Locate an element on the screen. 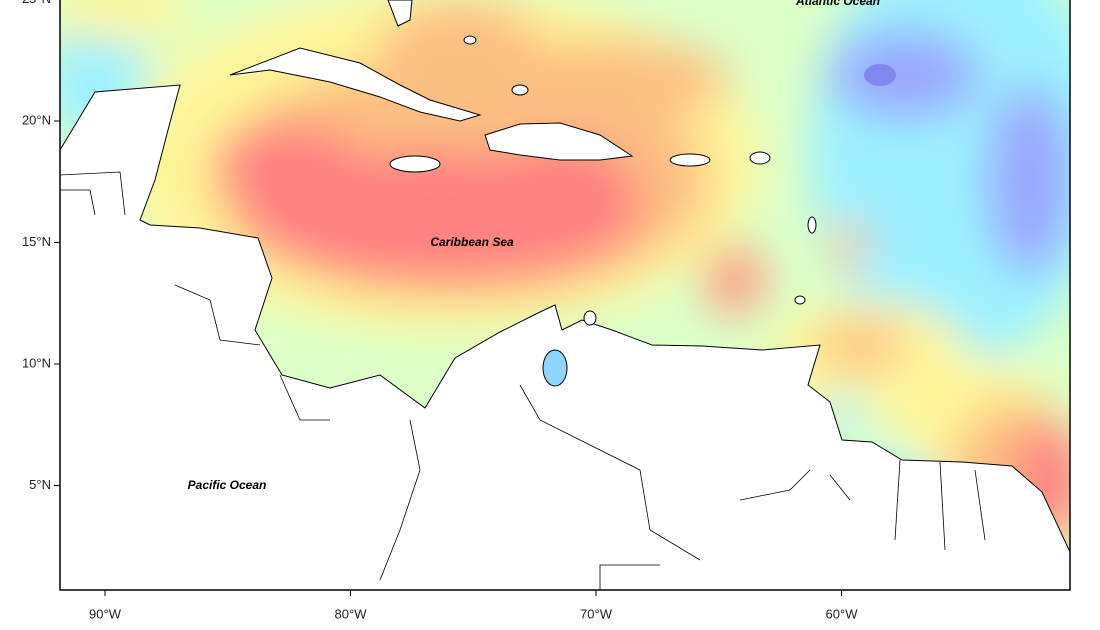 This screenshot has height=630, width=1100. x-tick-label: 90°W is located at coordinates (105, 613).